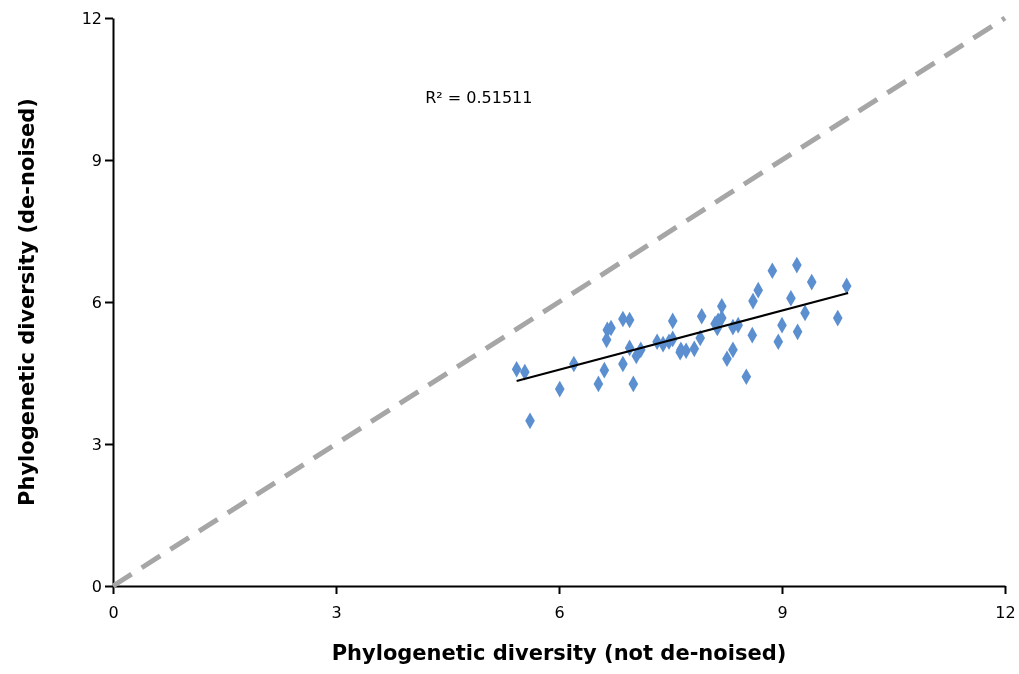 This screenshot has height=674, width=1019. Describe the element at coordinates (91, 18) in the screenshot. I see `y-tick-label: 12` at that location.